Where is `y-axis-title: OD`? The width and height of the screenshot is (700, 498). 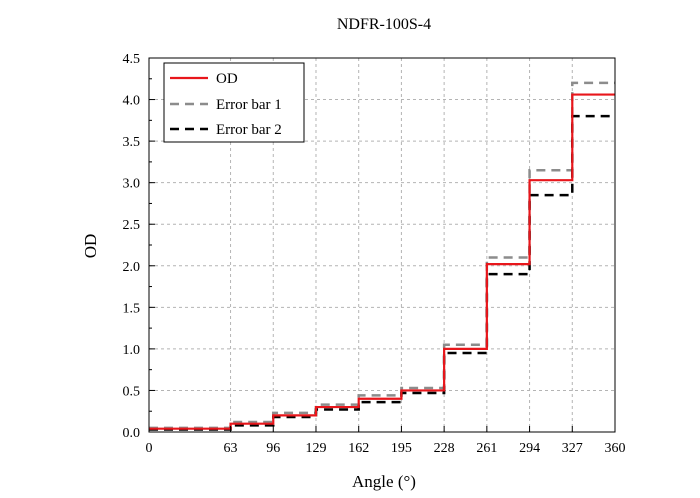
y-axis-title: OD is located at coordinates (90, 246).